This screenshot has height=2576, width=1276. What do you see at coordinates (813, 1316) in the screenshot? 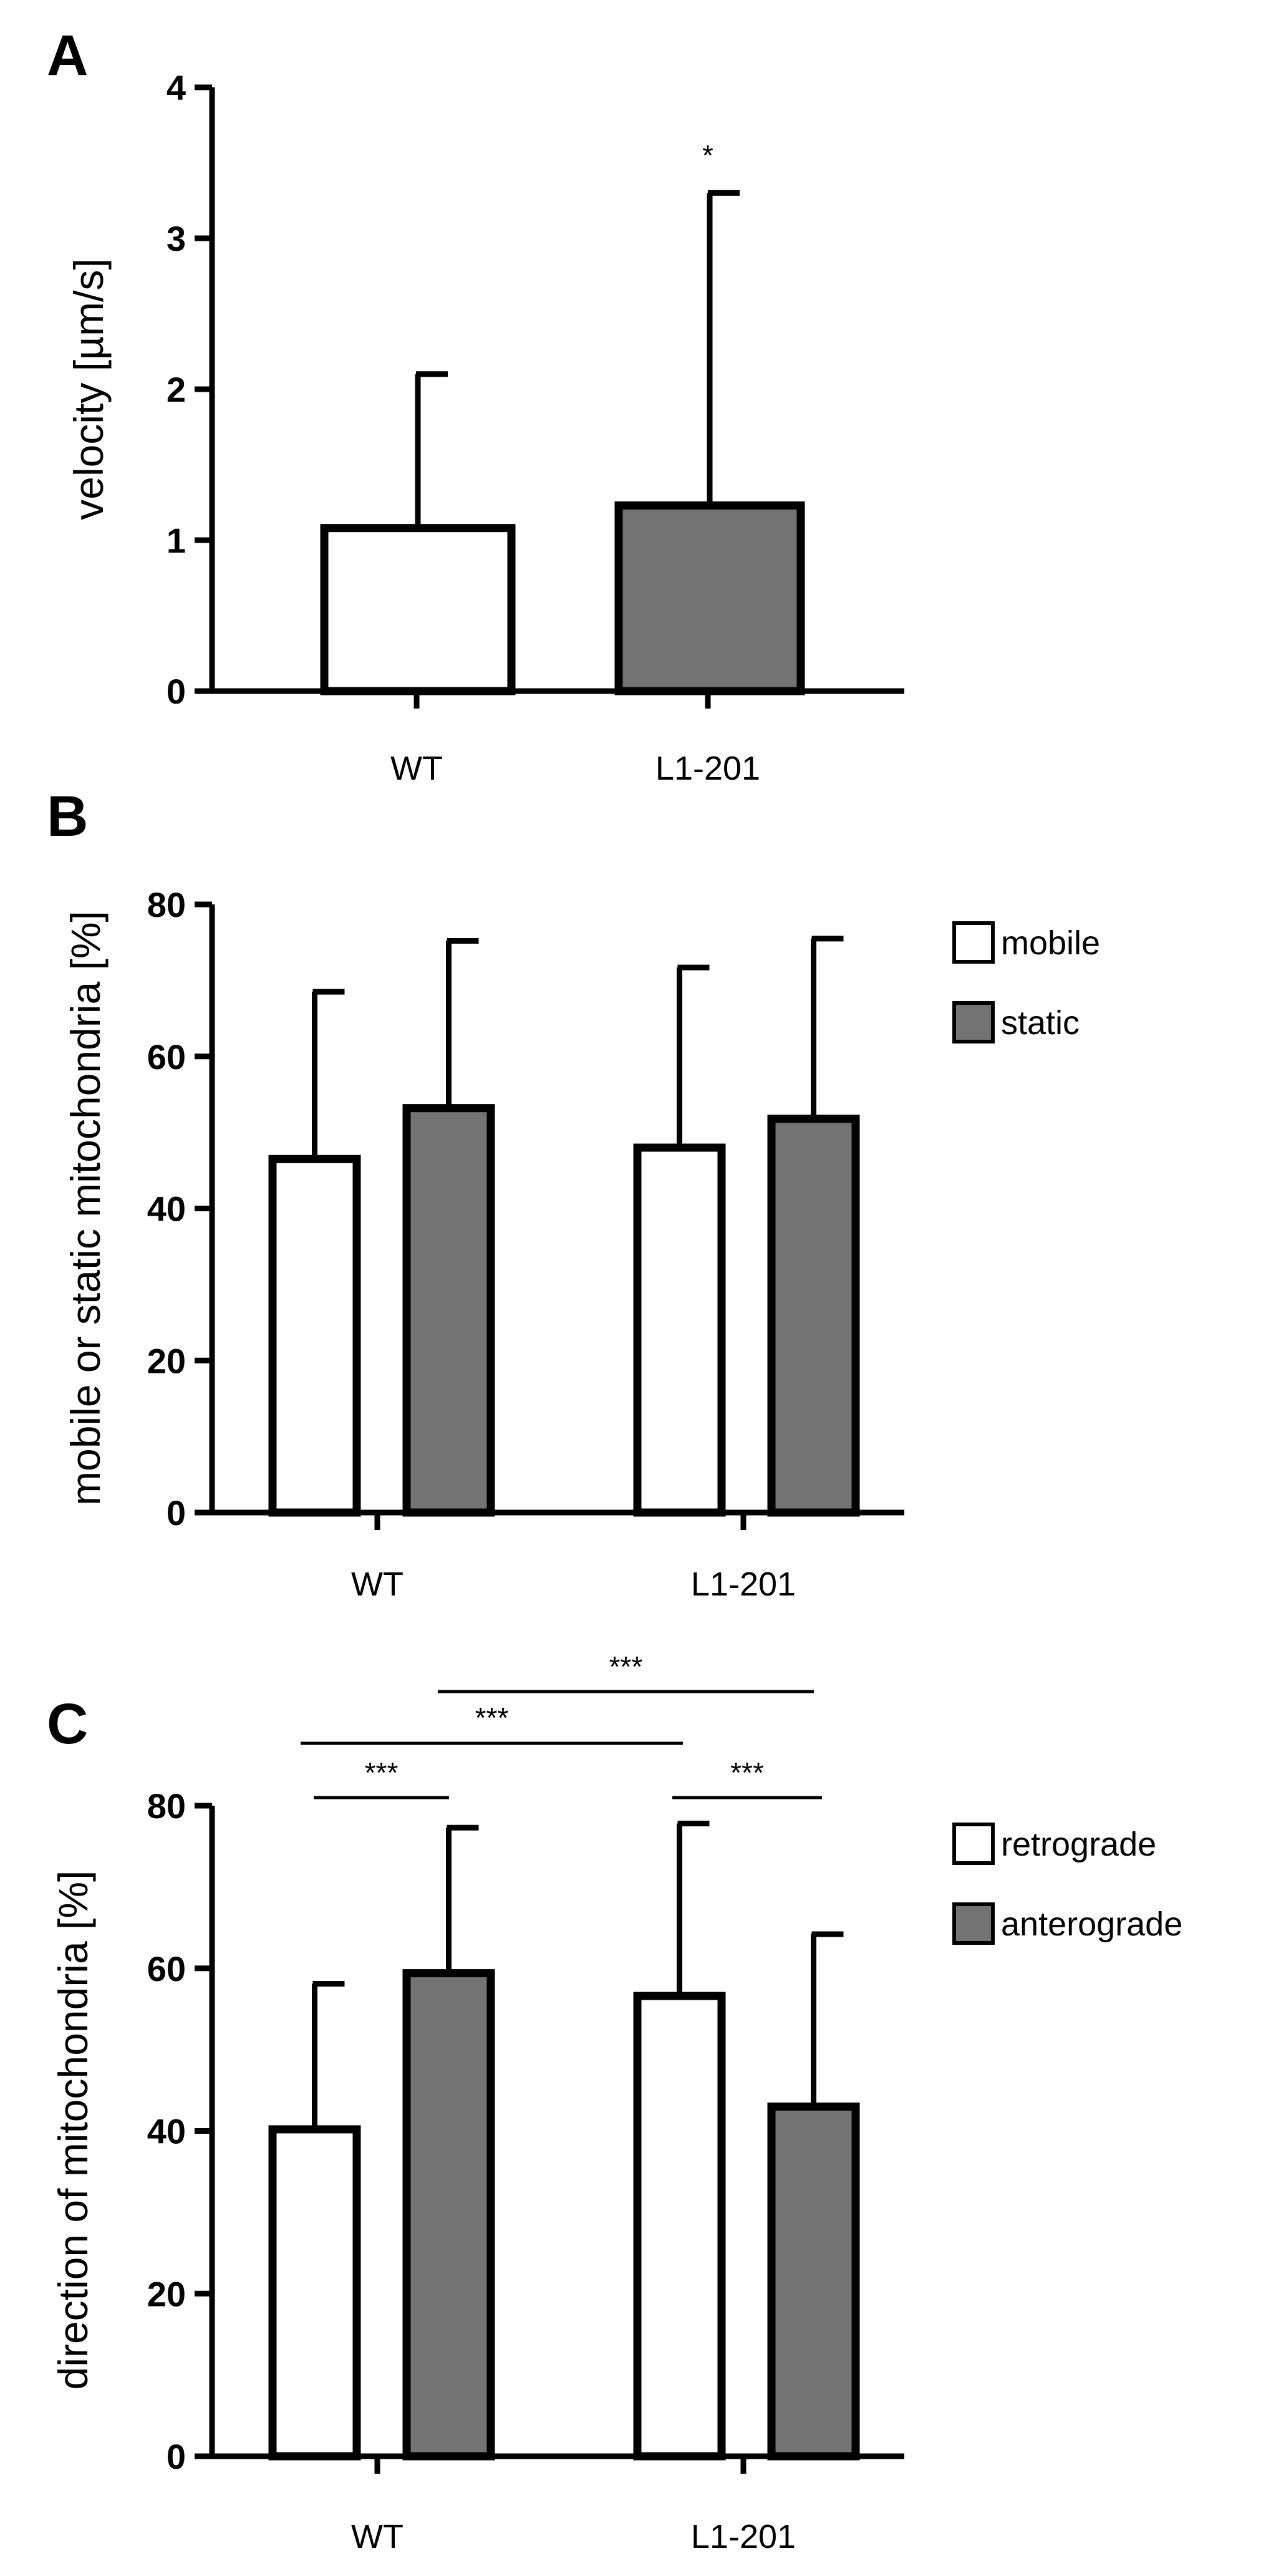
I see `panel-b-bar-l1-201-static` at bounding box center [813, 1316].